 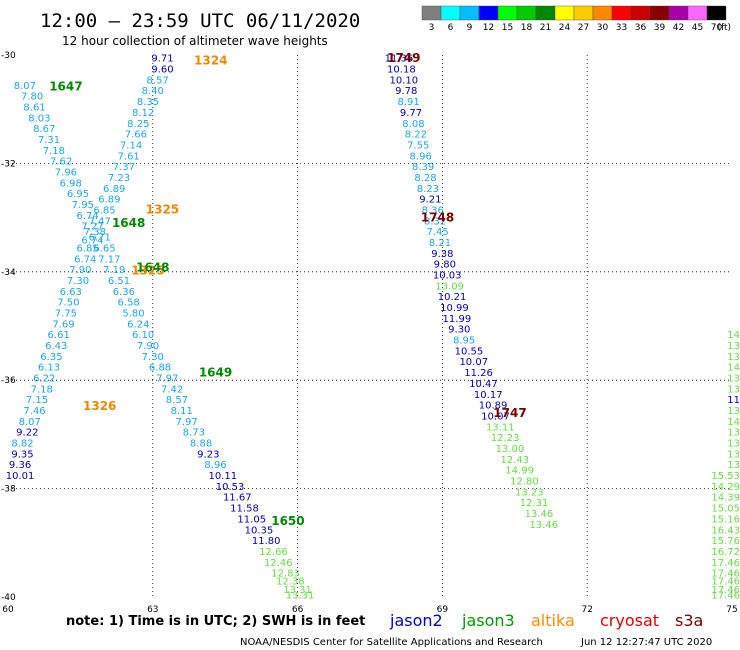 I want to click on swh-value: 8.61, so click(x=34, y=107).